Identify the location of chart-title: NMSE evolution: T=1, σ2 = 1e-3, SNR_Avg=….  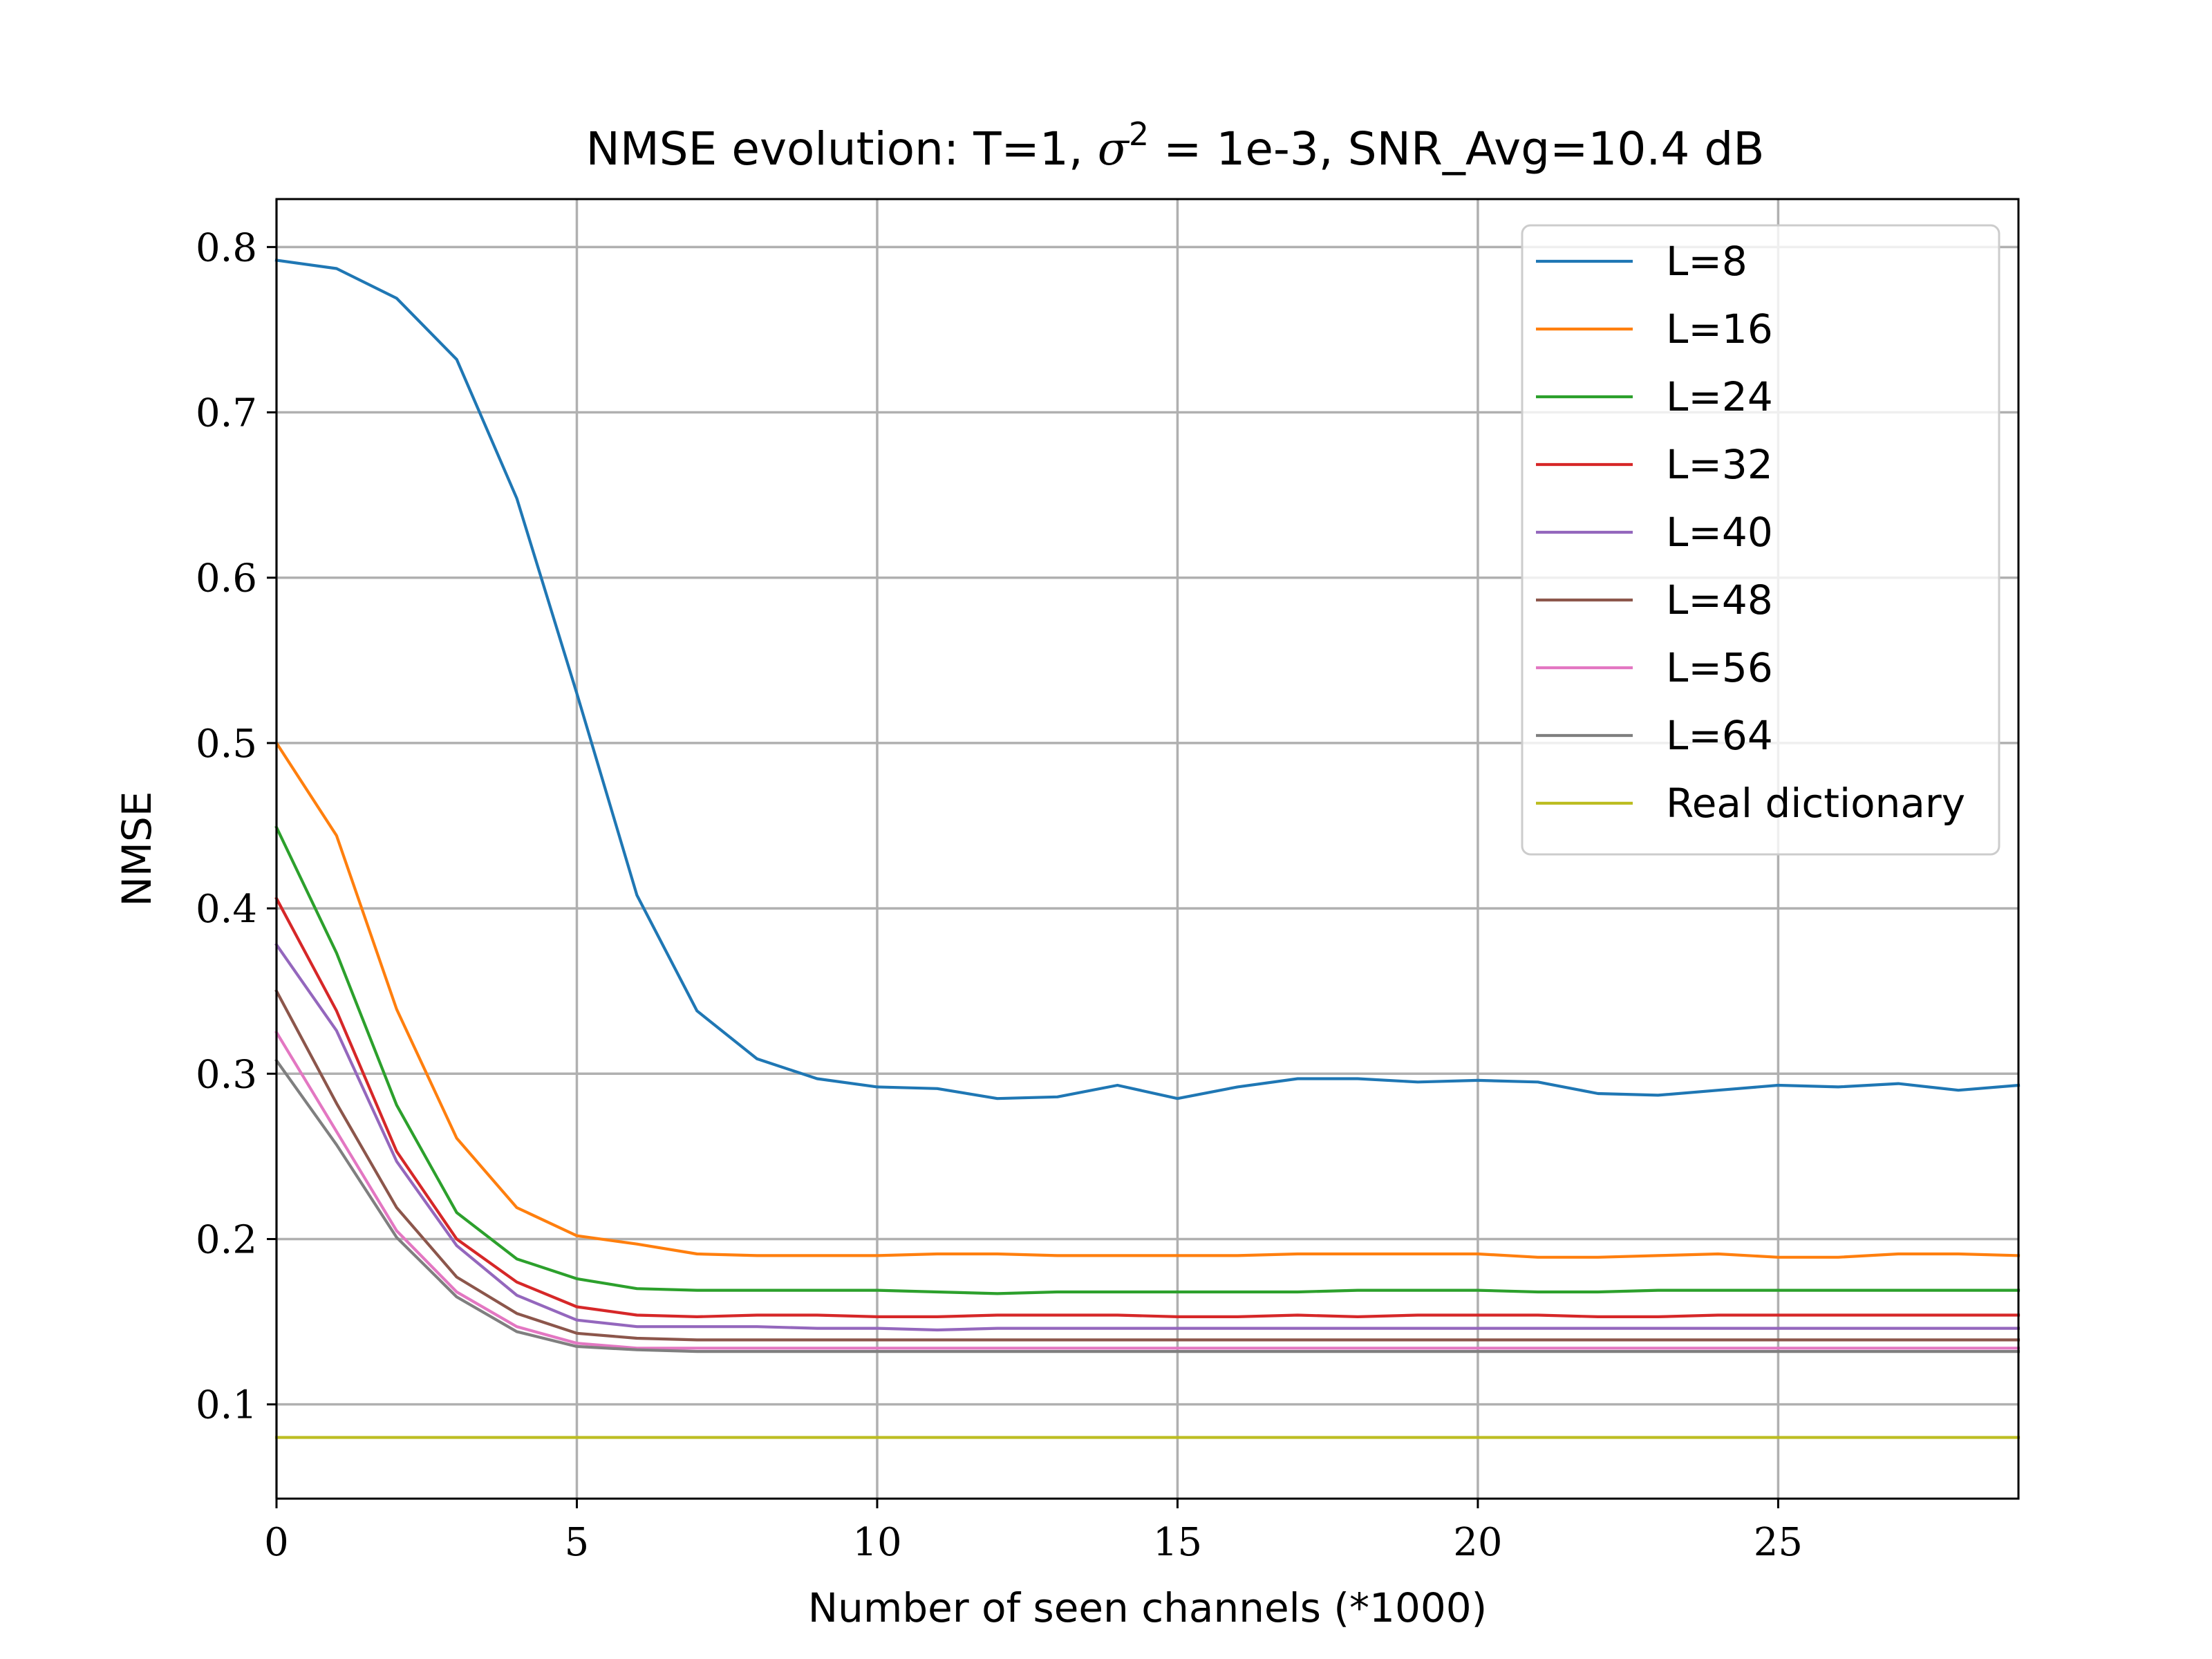
(1174, 145).